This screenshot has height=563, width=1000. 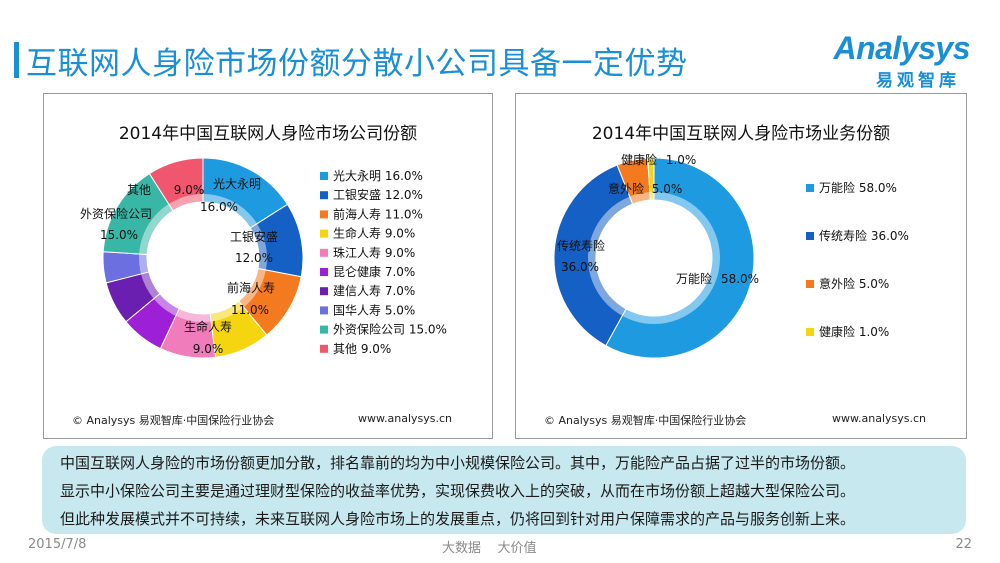 What do you see at coordinates (963, 544) in the screenshot?
I see `footer-page-number: 22` at bounding box center [963, 544].